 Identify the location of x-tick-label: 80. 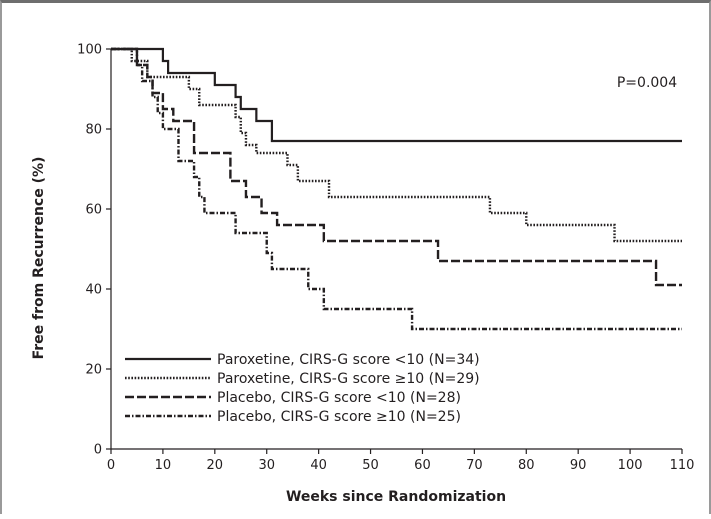
(526, 465).